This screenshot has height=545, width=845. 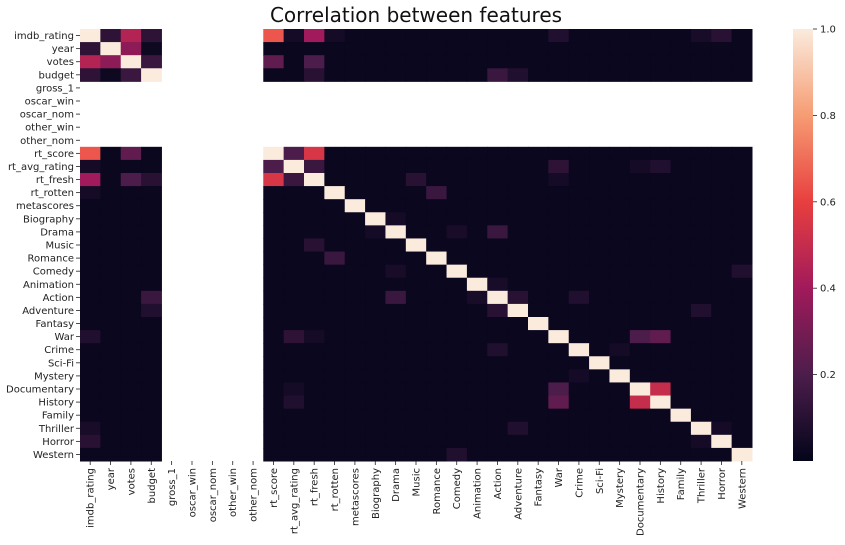 I want to click on y-tick-label: Drama, so click(x=57, y=232).